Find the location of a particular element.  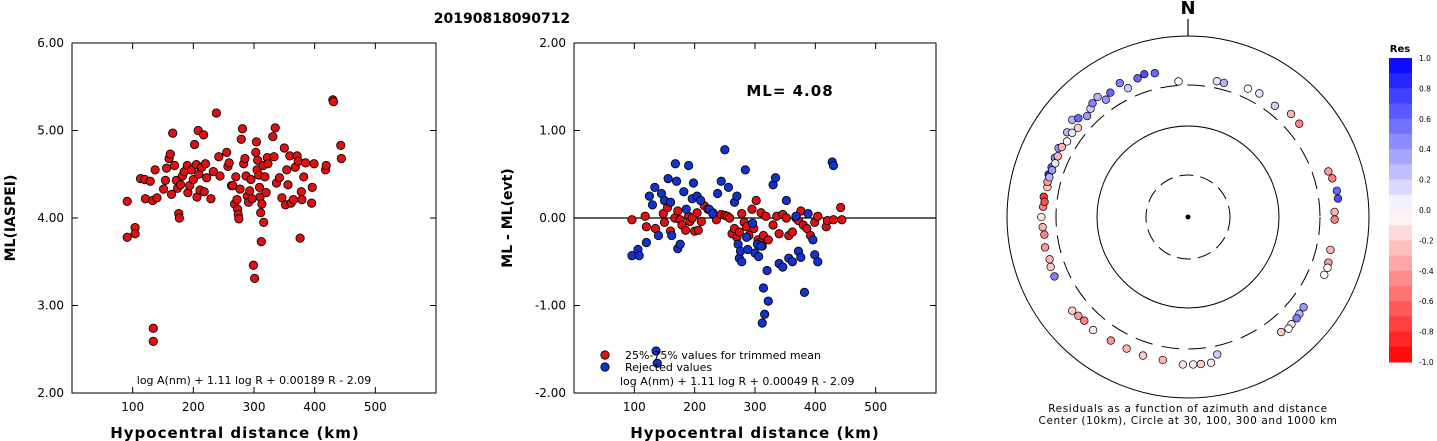

colorbar-tick-label: -0.8 is located at coordinates (1426, 332).